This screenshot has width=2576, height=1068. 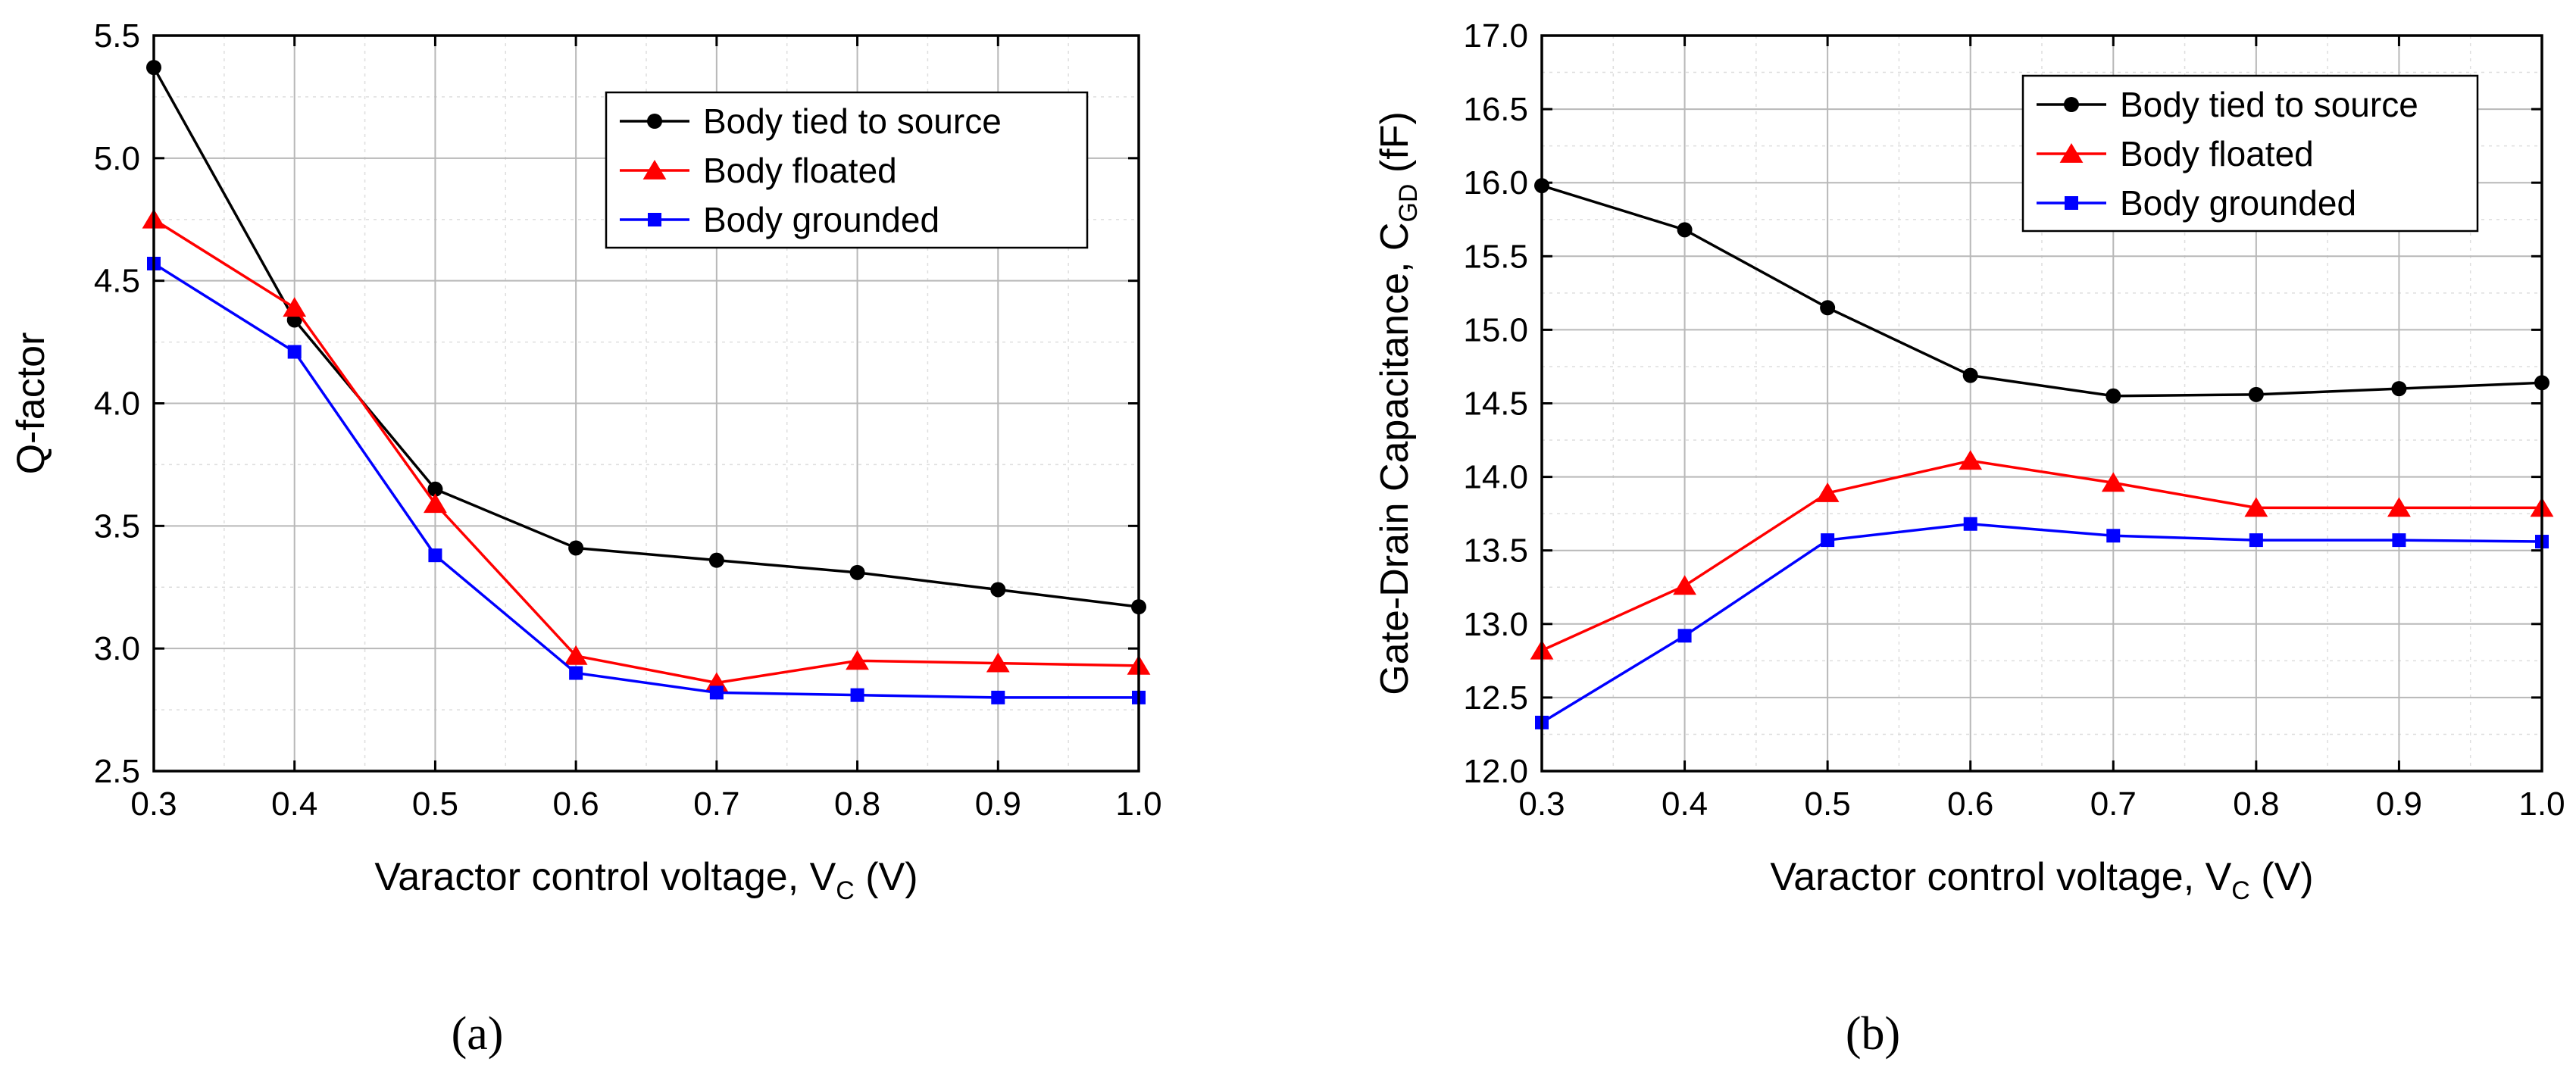 I want to click on x-tick-label: 1.0, so click(x=2541, y=804).